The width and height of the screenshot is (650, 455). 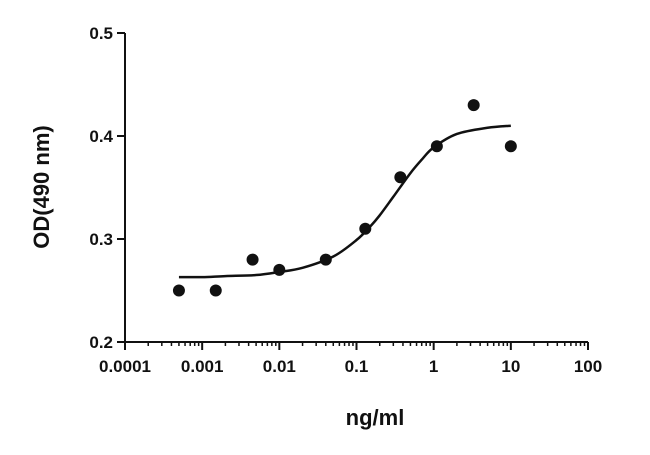 I want to click on x-tick-label: 0.0001, so click(x=125, y=366).